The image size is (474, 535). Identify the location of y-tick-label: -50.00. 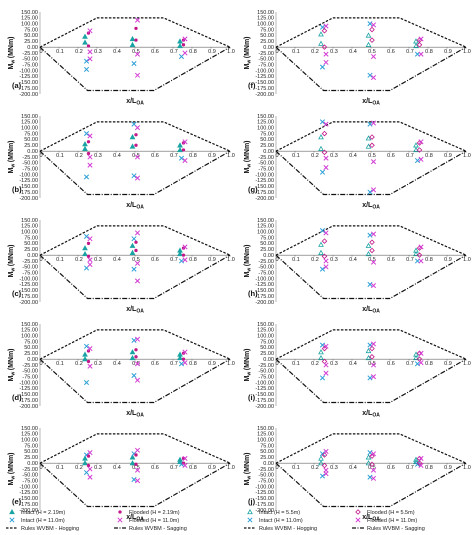
(266, 60).